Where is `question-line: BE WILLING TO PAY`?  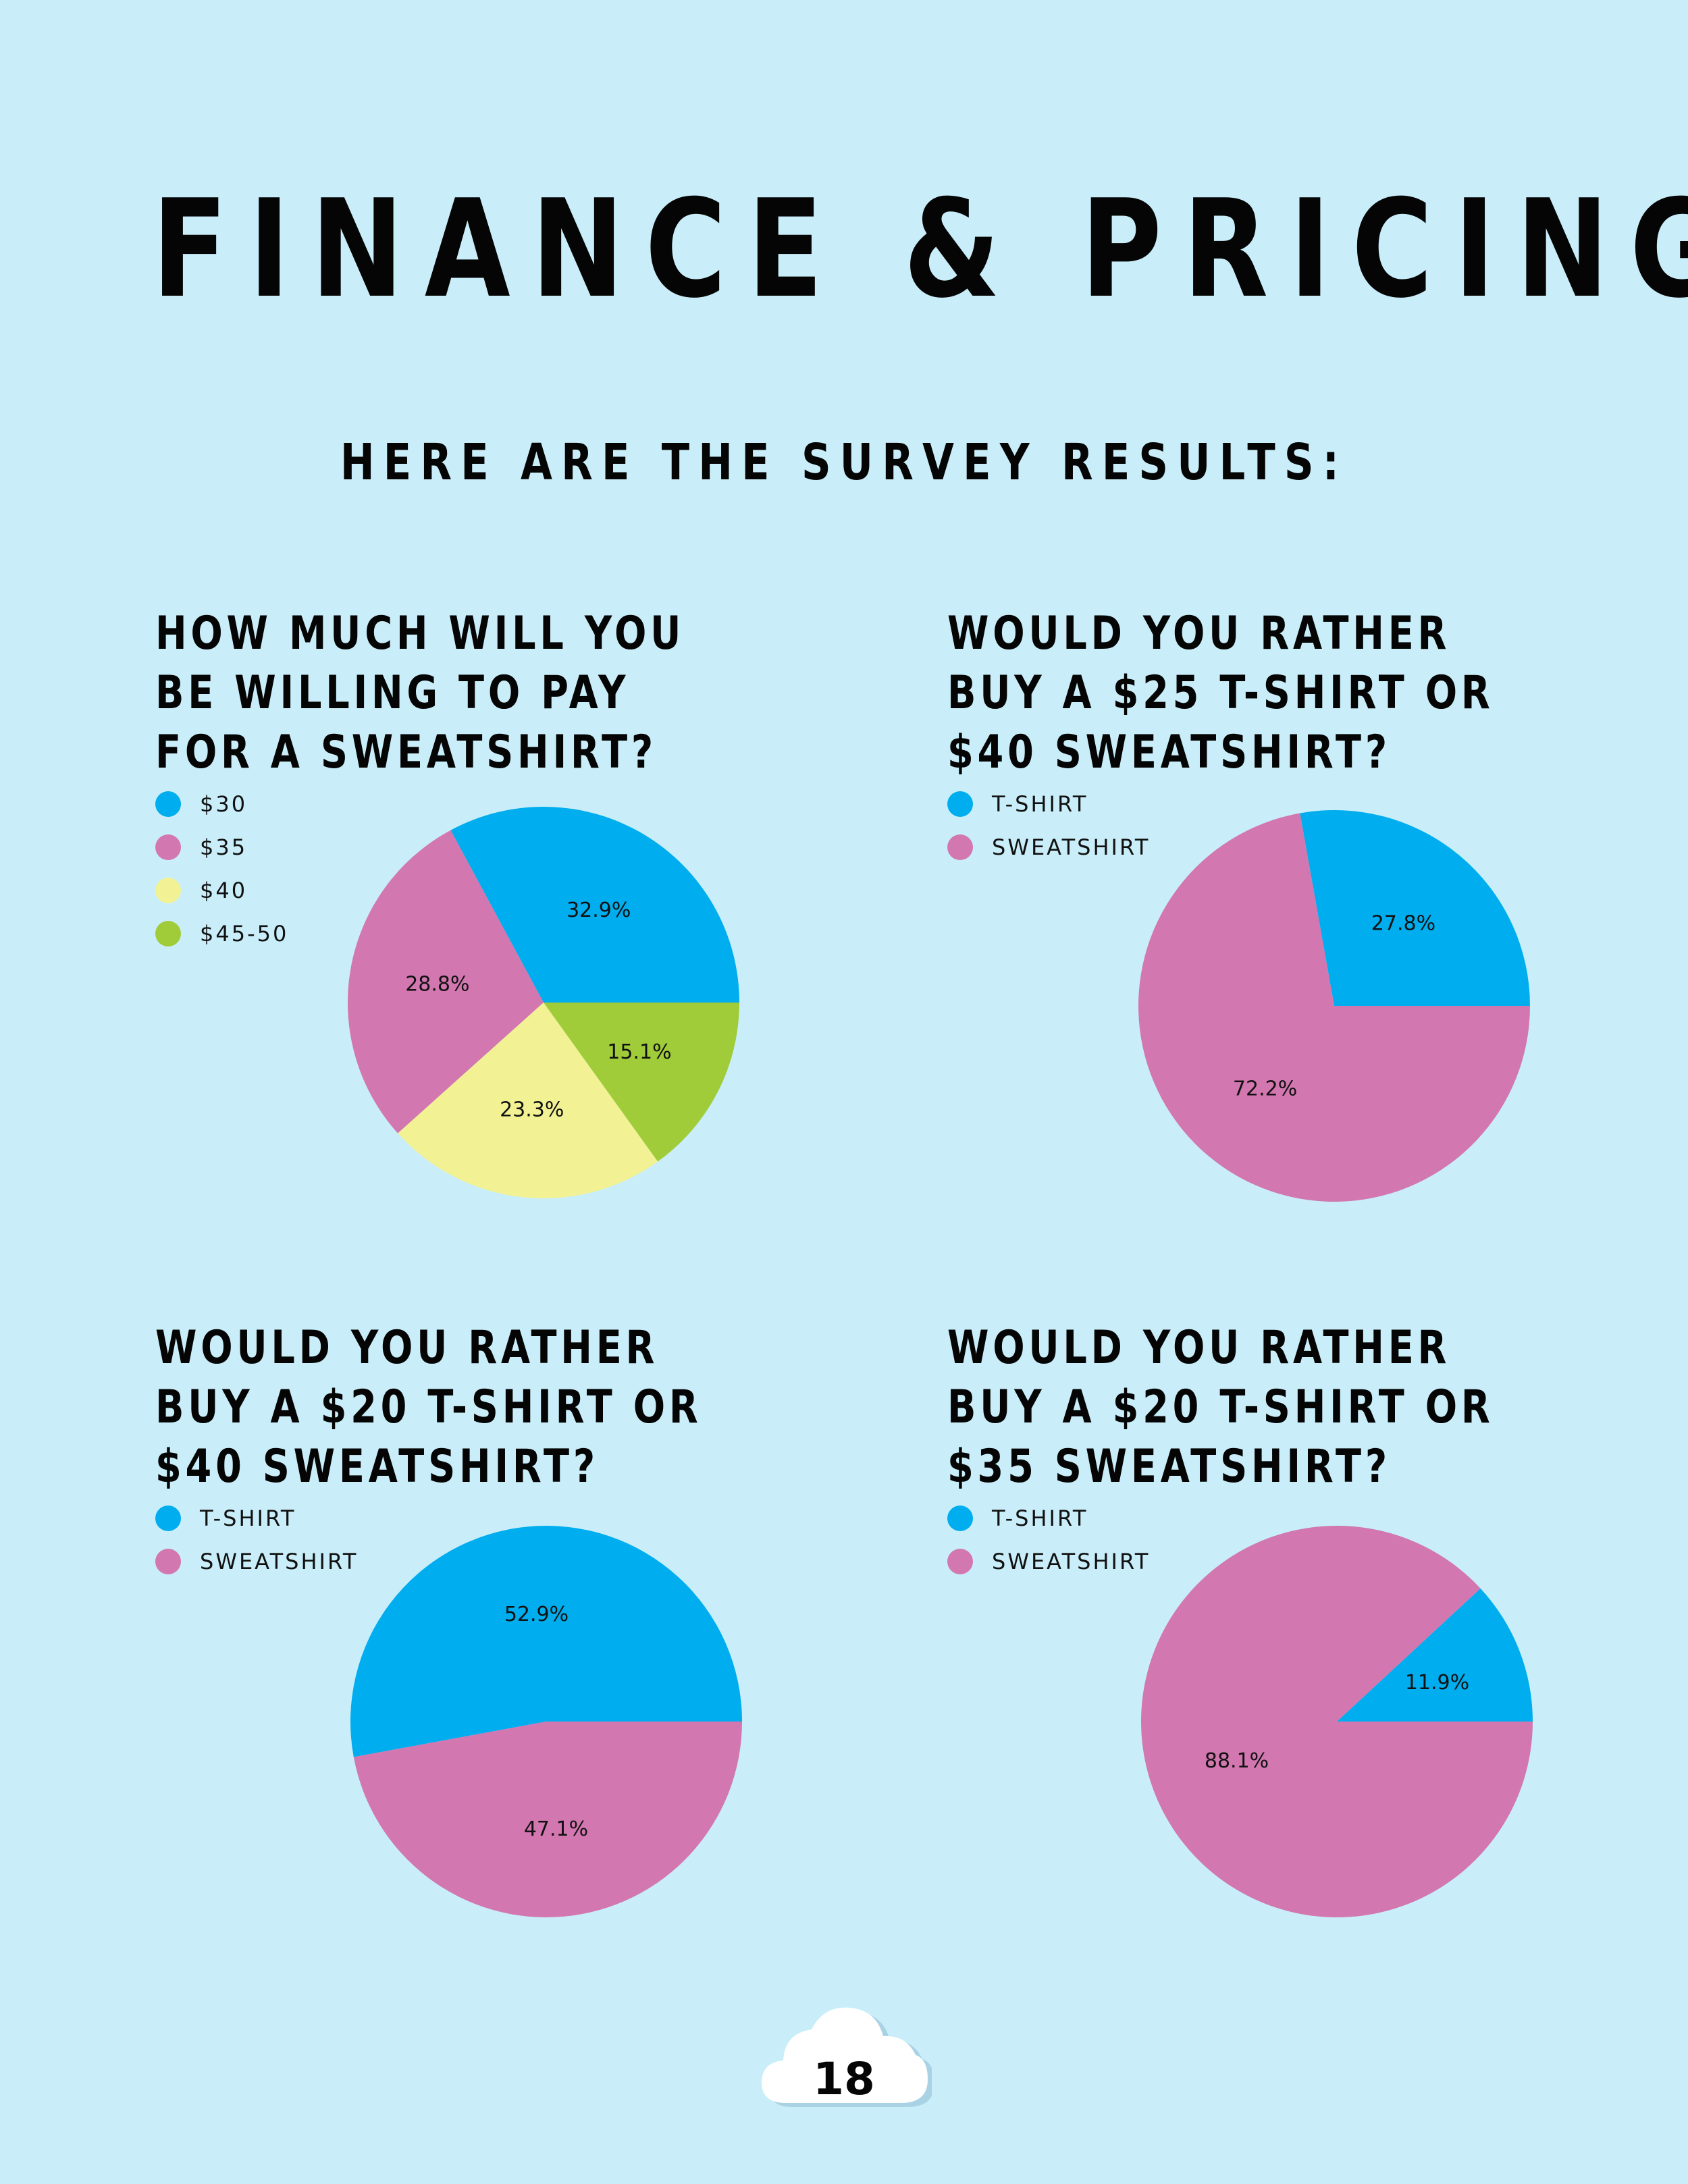
question-line: BE WILLING TO PAY is located at coordinates (393, 693).